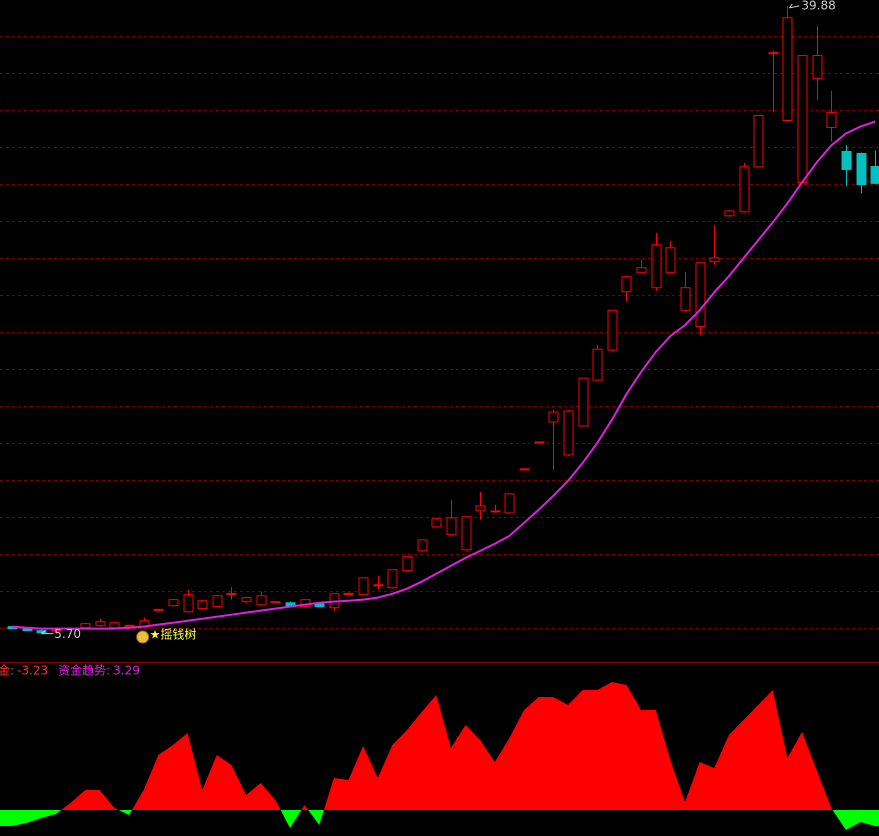 Image resolution: width=879 pixels, height=836 pixels. What do you see at coordinates (84, 670) in the screenshot?
I see `readout-label: 资金趋势:` at bounding box center [84, 670].